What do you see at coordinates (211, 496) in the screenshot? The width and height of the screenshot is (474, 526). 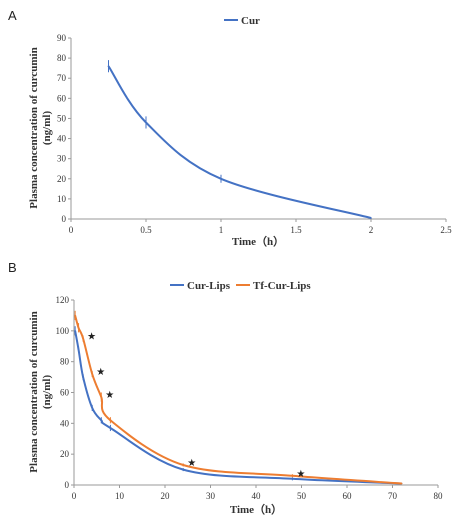 I see `b-x-tick-label: 30` at bounding box center [211, 496].